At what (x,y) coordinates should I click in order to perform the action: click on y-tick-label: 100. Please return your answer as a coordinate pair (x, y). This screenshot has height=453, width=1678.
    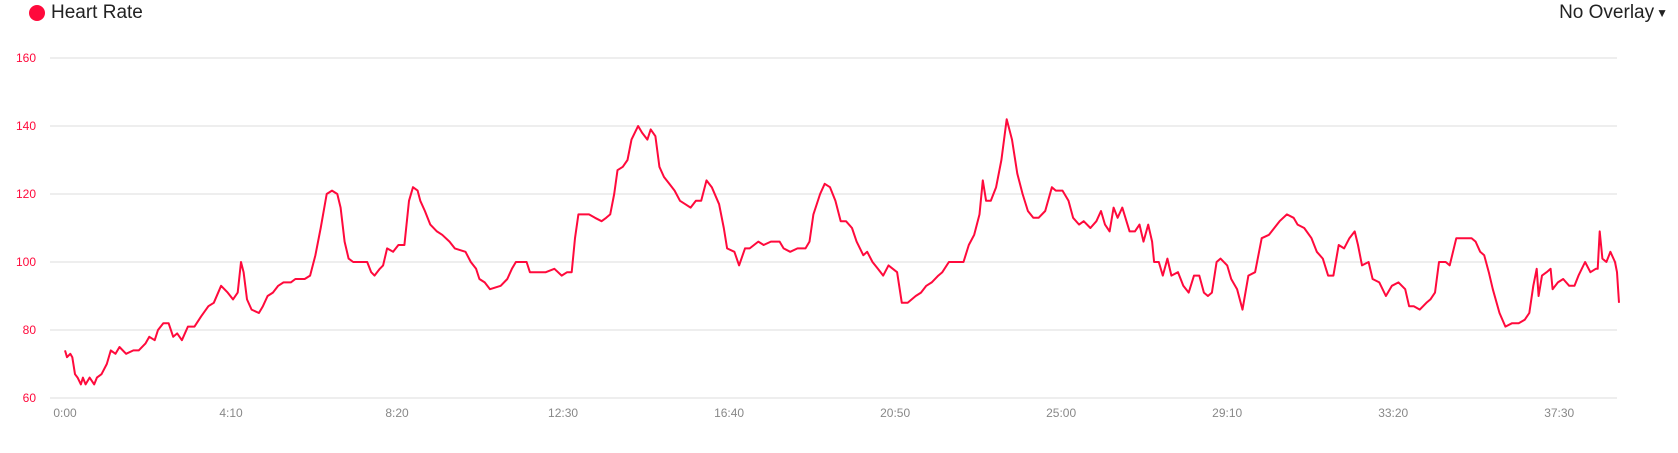
    Looking at the image, I should click on (26, 262).